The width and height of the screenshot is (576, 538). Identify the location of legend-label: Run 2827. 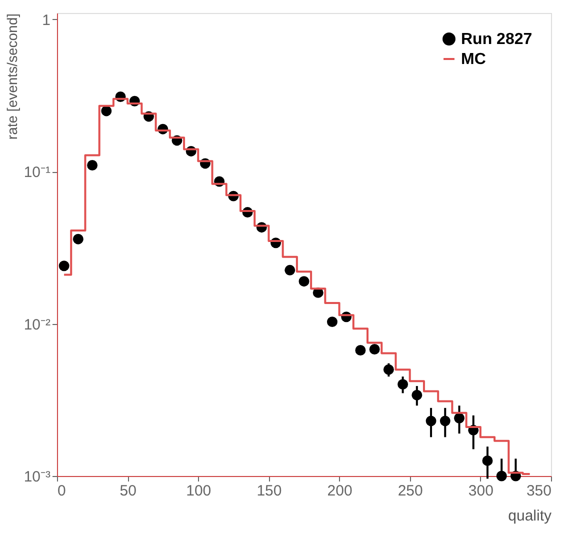
(496, 39).